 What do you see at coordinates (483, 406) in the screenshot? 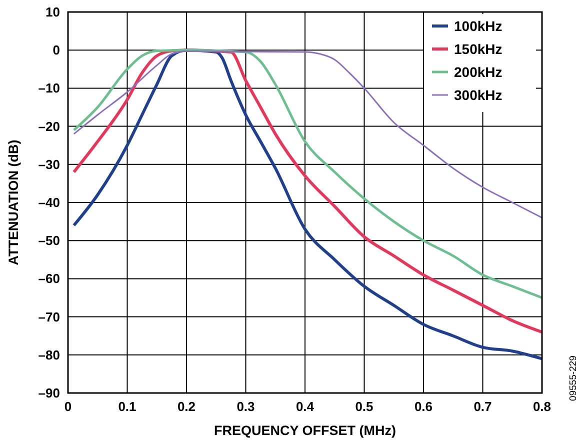
I see `x-tick-label: 0.7` at bounding box center [483, 406].